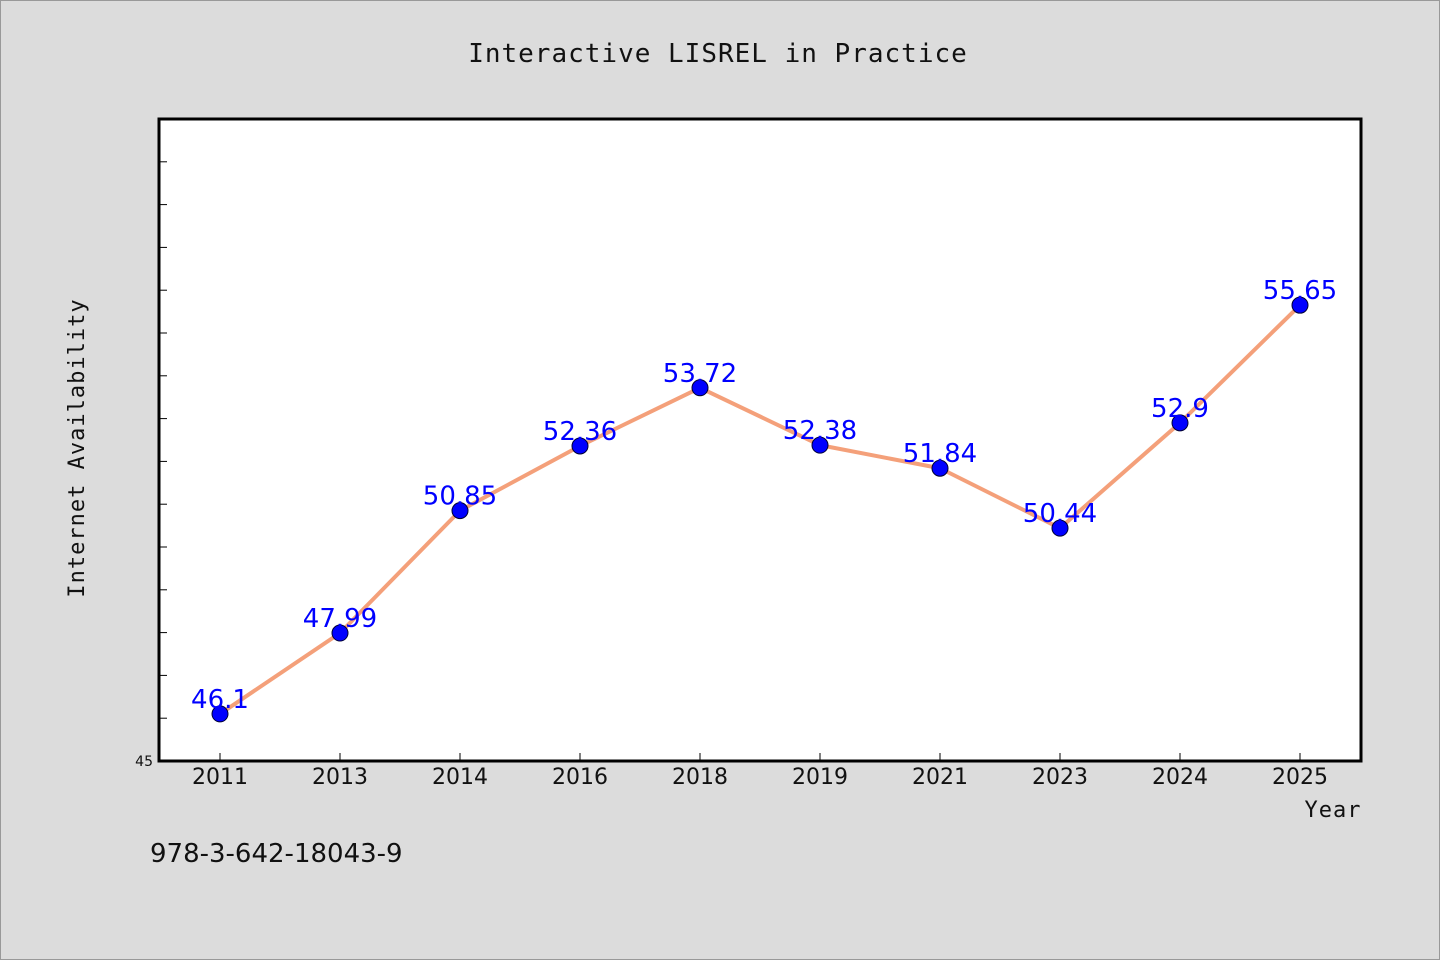 This screenshot has width=1440, height=960. Describe the element at coordinates (940, 777) in the screenshot. I see `x-tick-label: 2021` at that location.